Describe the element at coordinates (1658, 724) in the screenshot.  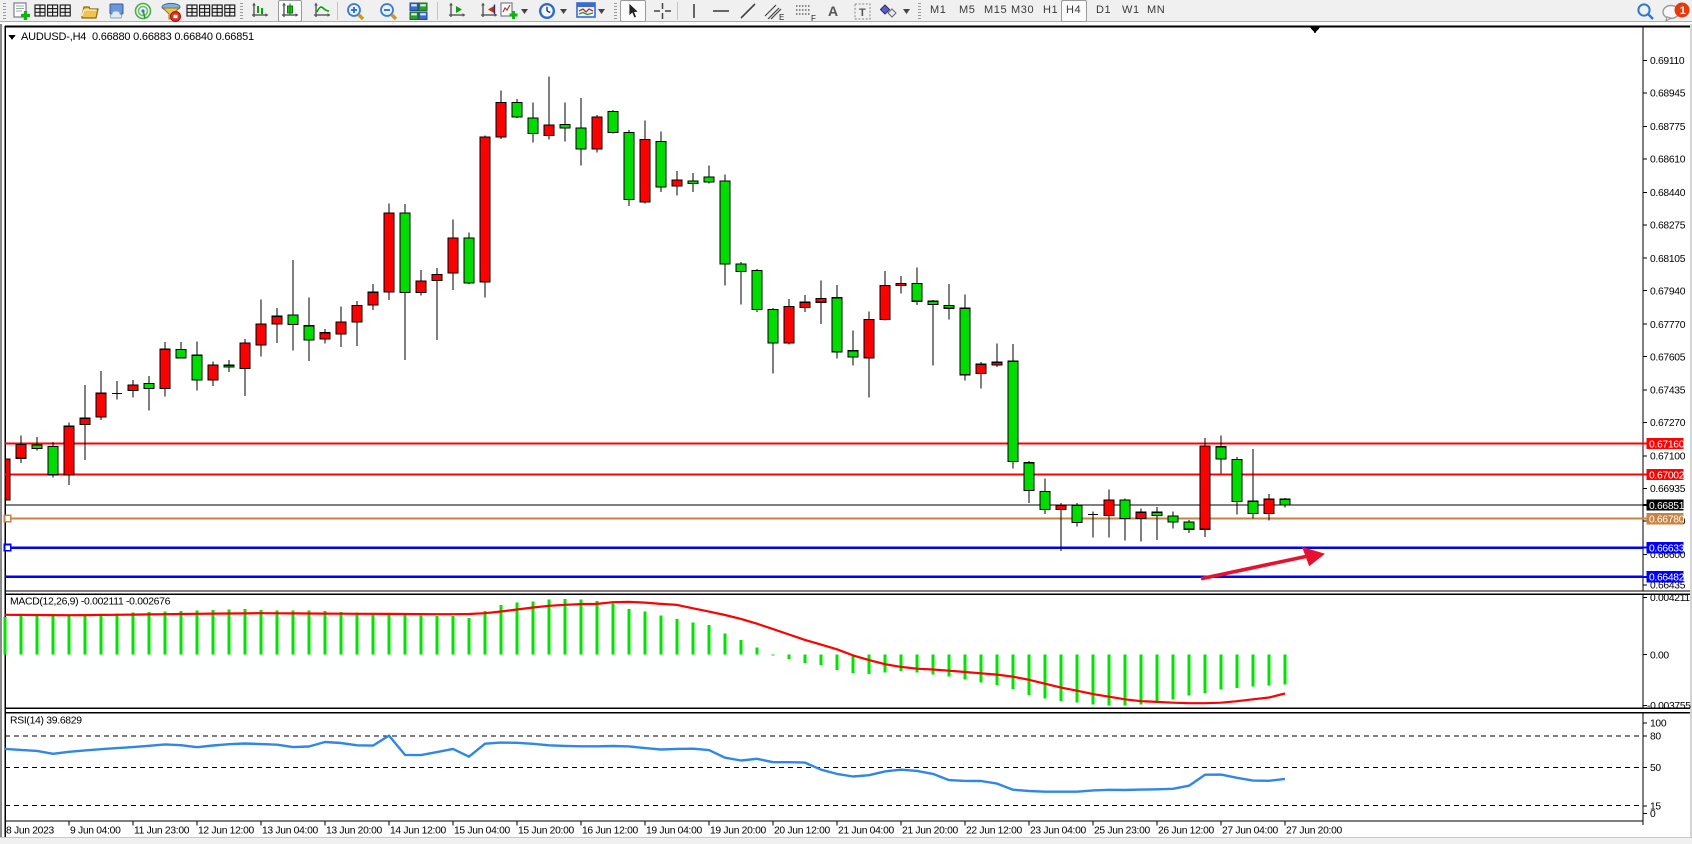
I see `svg-text: 100` at that location.